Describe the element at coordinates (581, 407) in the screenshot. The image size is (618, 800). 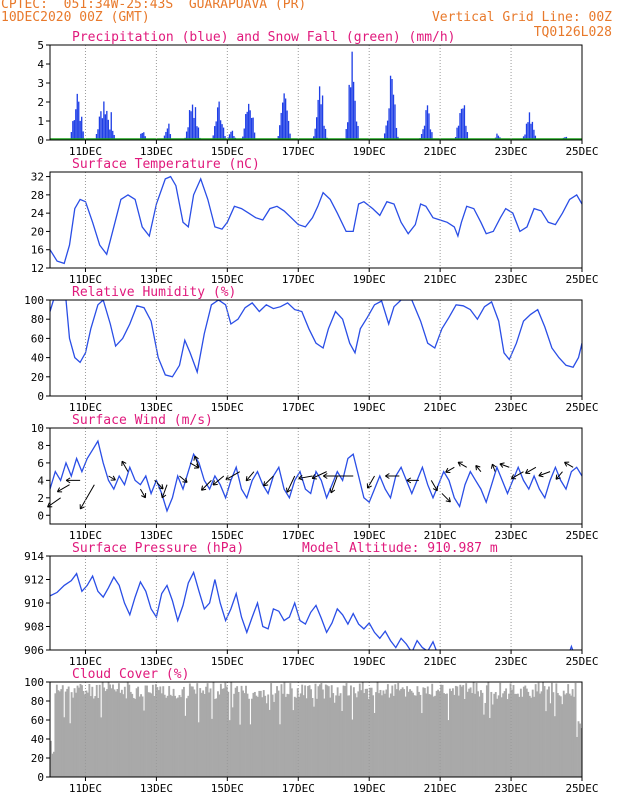
I see `x-tick-label: 25DEC` at that location.